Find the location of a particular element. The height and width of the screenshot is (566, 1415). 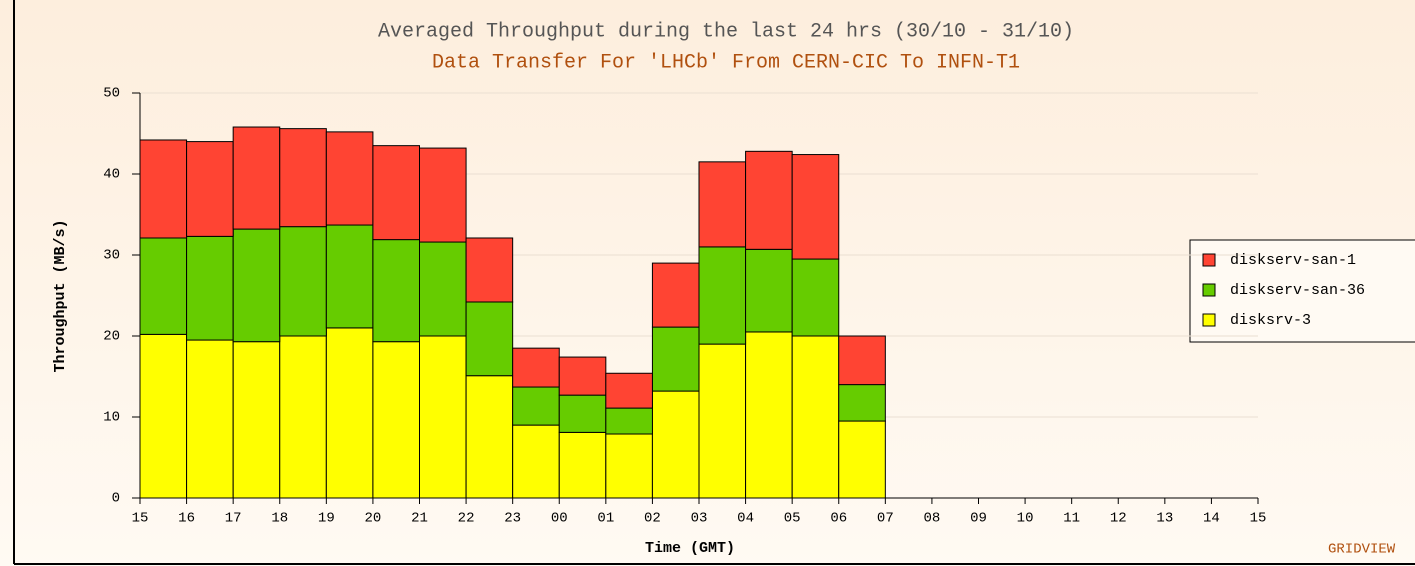

x-tick-label: 11 is located at coordinates (1071, 519).